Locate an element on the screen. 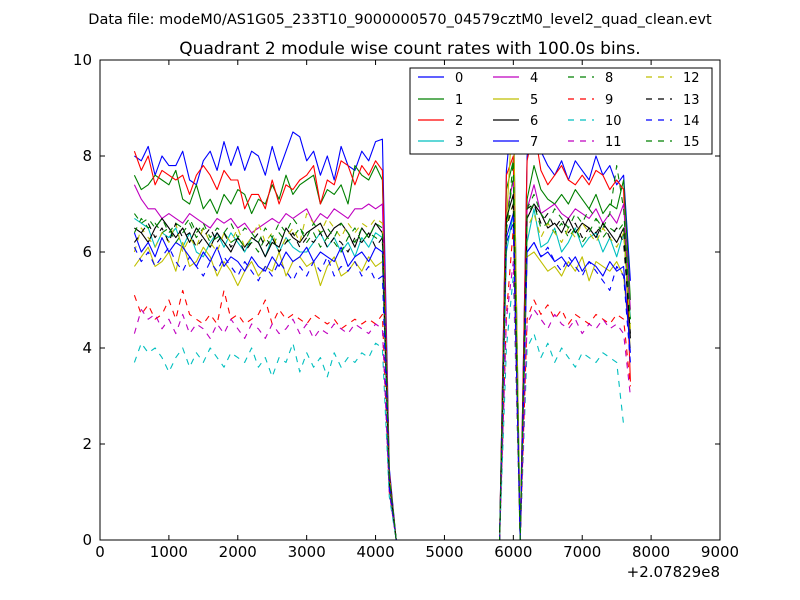 The height and width of the screenshot is (600, 800). legend-label-3: 3 is located at coordinates (459, 142).